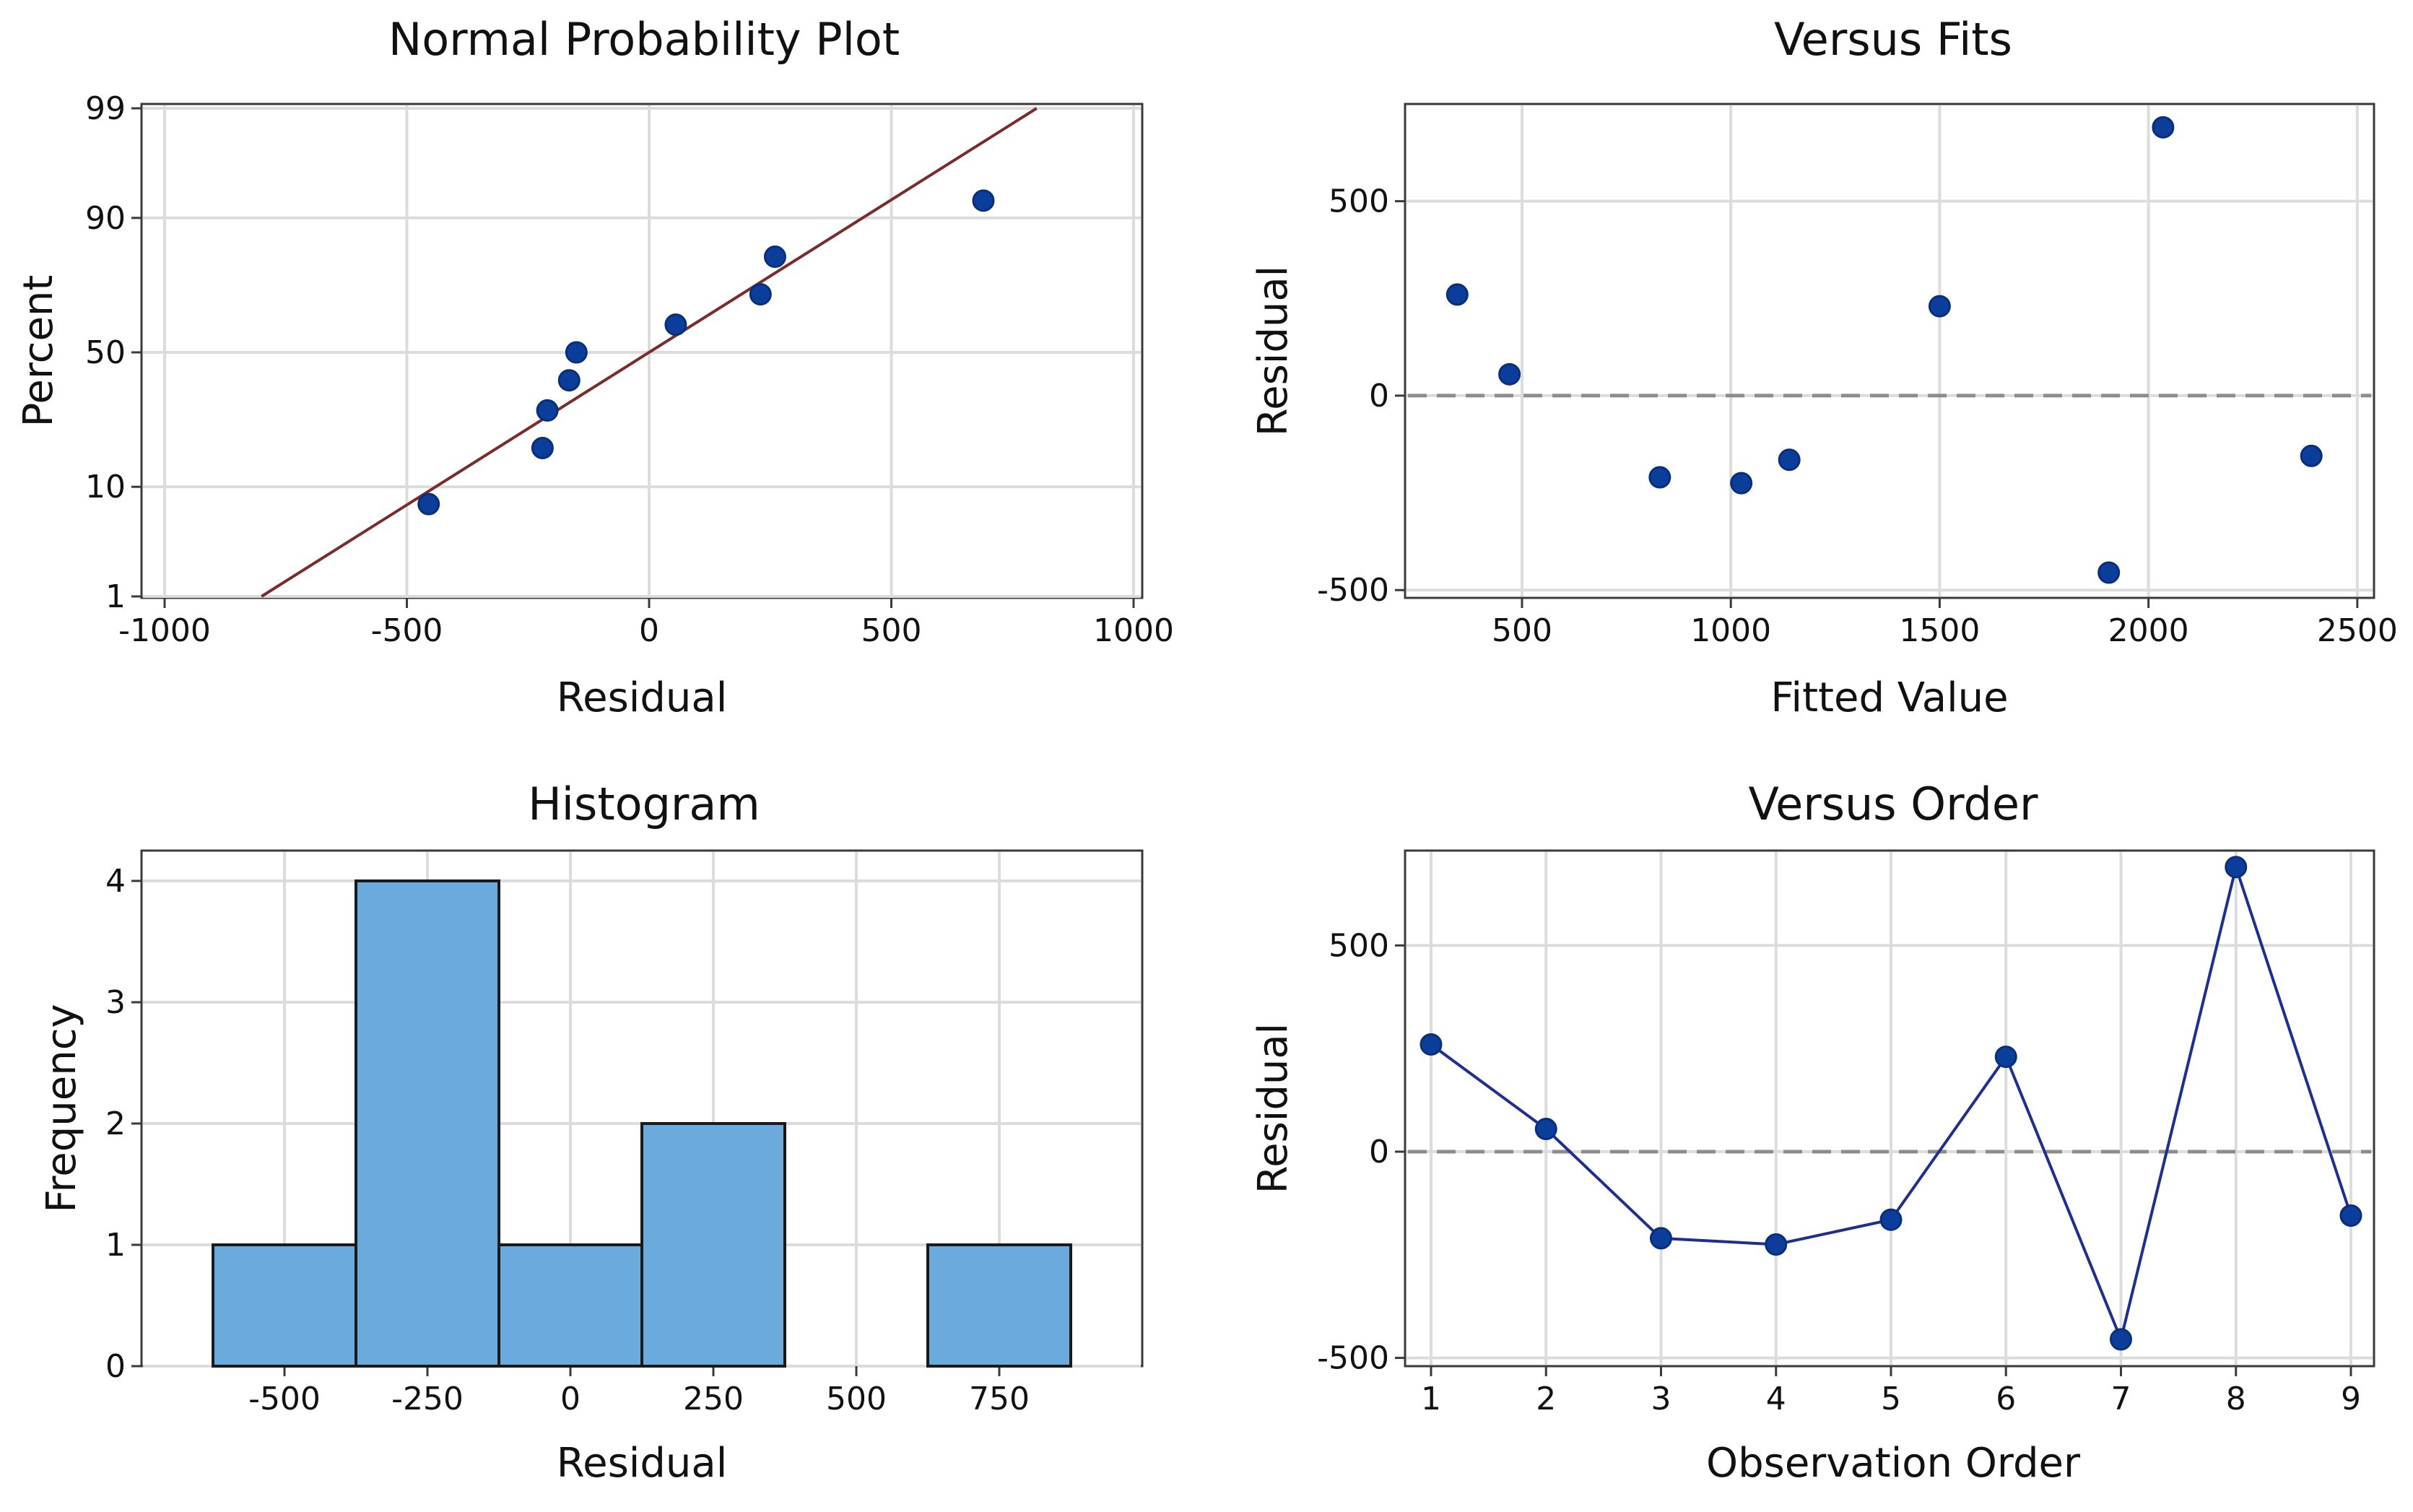  I want to click on x-tick-label: 7, so click(2121, 1399).